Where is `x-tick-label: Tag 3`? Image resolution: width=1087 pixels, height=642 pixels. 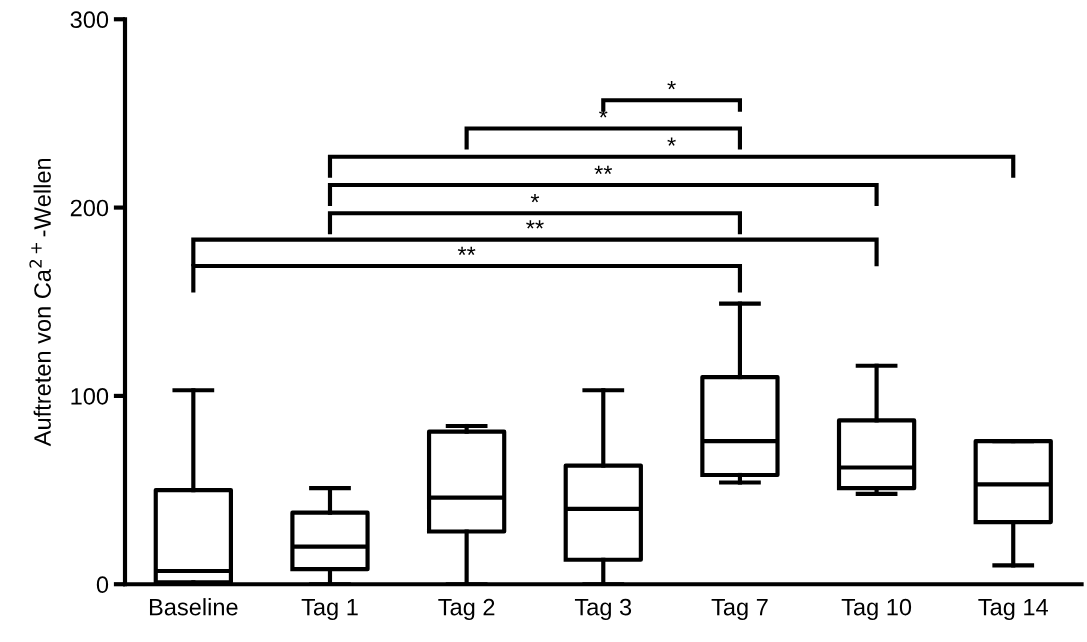
x-tick-label: Tag 3 is located at coordinates (603, 609).